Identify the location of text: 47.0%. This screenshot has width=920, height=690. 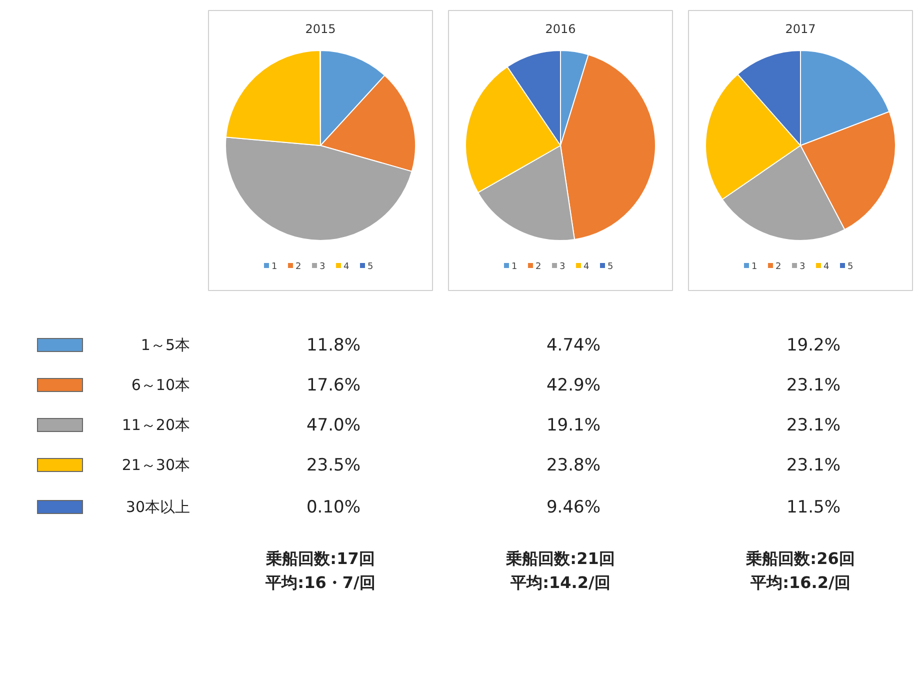
(333, 426).